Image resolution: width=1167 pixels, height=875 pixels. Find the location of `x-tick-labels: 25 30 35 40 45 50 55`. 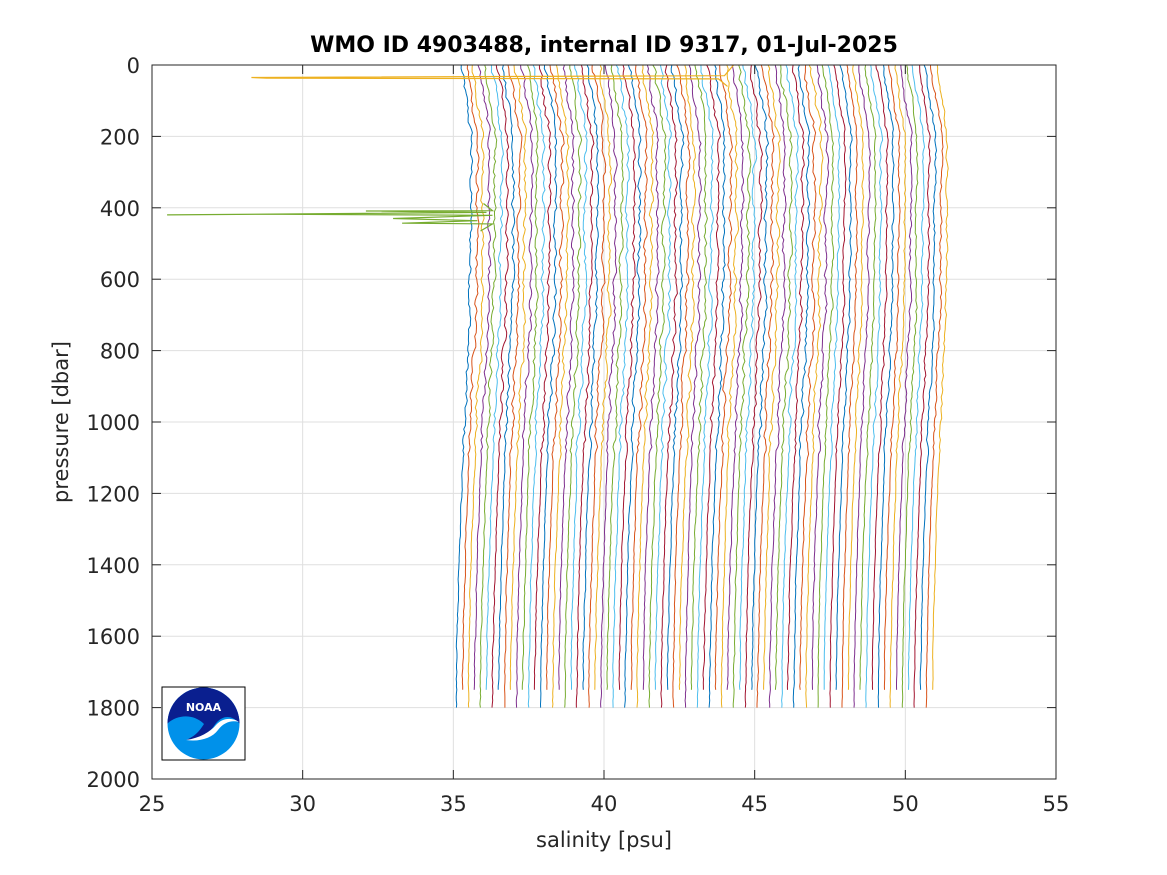

x-tick-labels: 25 30 35 40 45 50 55 is located at coordinates (604, 804).